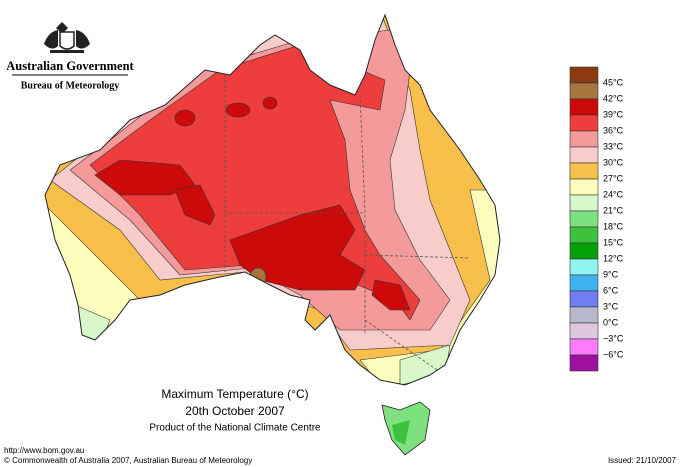  Describe the element at coordinates (613, 194) in the screenshot. I see `legend-label: 24°C` at that location.